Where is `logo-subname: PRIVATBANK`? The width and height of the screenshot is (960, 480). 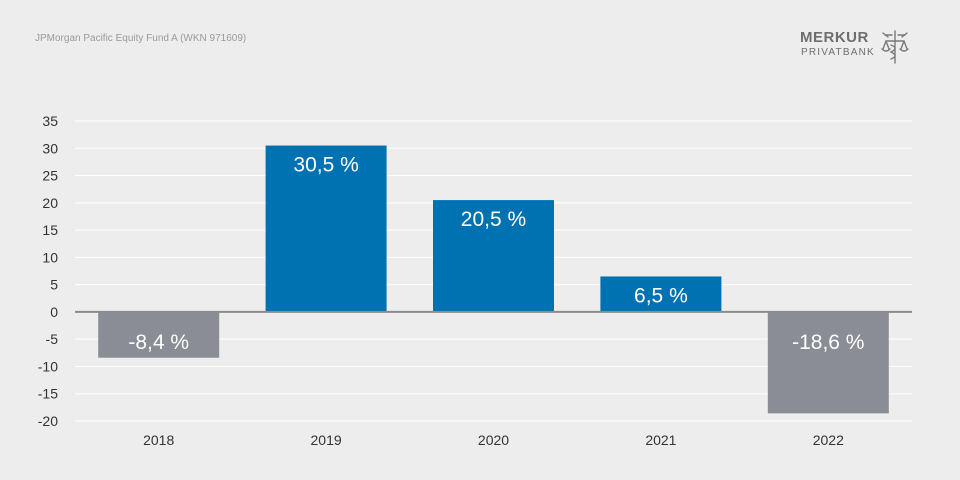
logo-subname: PRIVATBANK is located at coordinates (838, 52).